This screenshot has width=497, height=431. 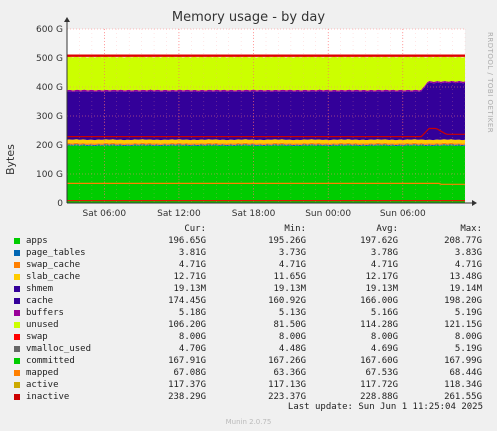 What do you see at coordinates (381, 289) in the screenshot?
I see `legend-avg: 19.13M` at bounding box center [381, 289].